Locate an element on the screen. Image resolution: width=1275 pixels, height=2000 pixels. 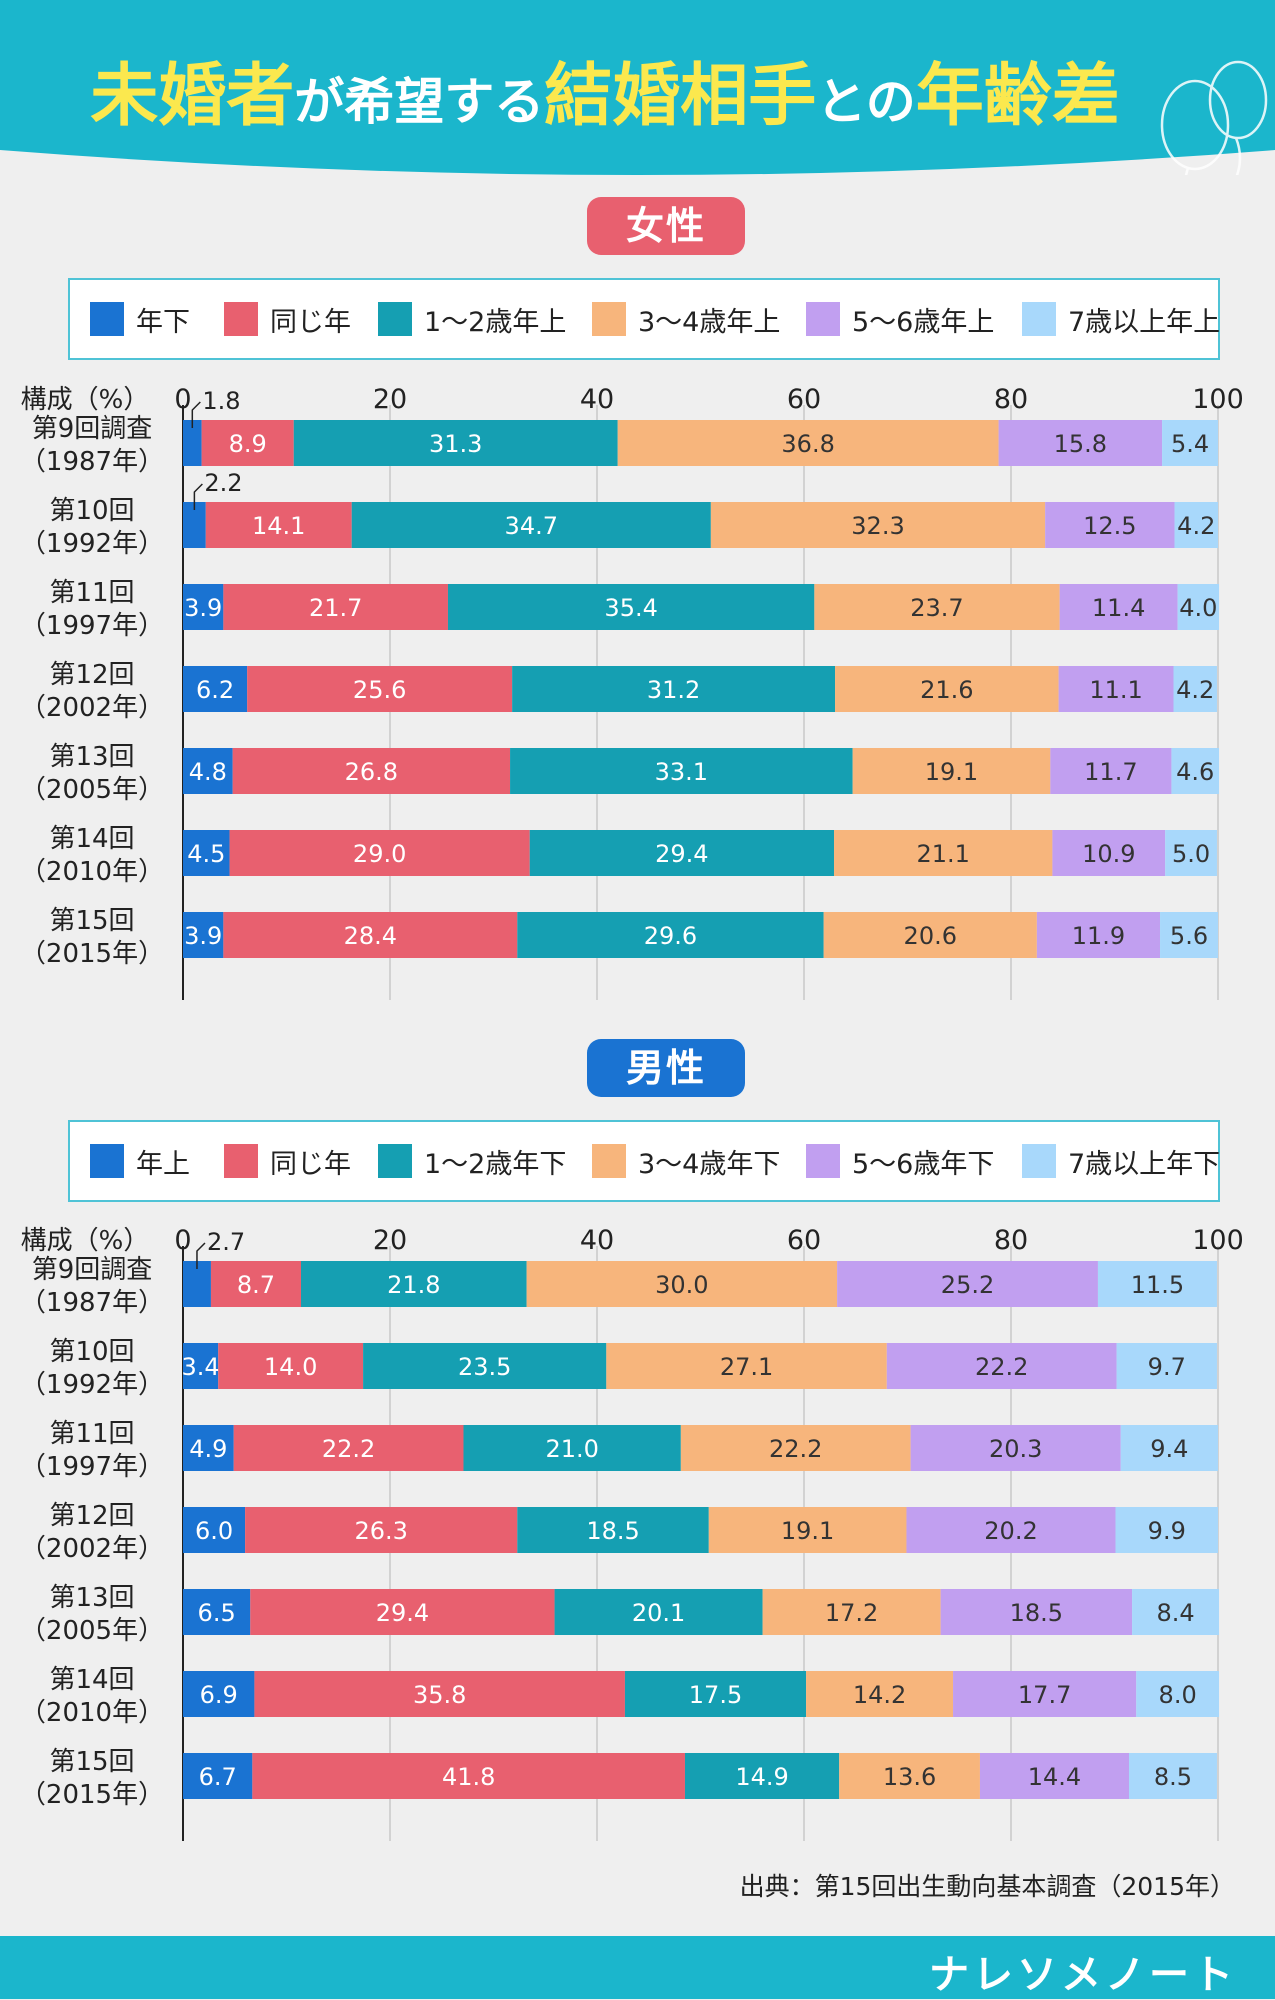
data-label: 31.3 is located at coordinates (455, 444).